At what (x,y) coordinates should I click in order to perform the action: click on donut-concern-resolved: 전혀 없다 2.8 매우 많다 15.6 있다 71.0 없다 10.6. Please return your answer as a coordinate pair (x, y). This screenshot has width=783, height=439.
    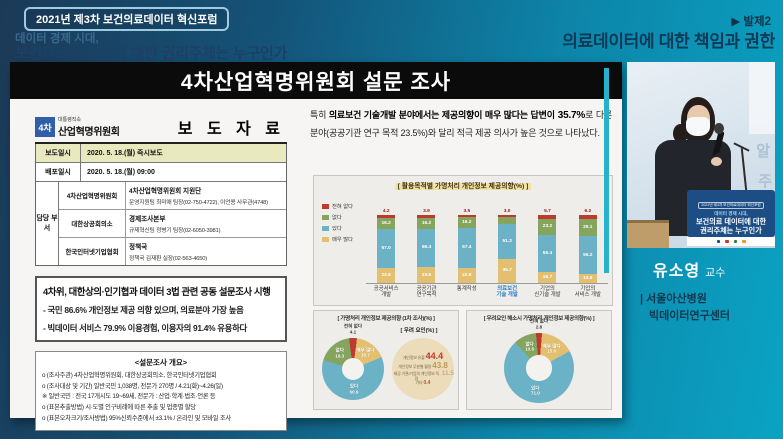
    Looking at the image, I should click on (539, 361).